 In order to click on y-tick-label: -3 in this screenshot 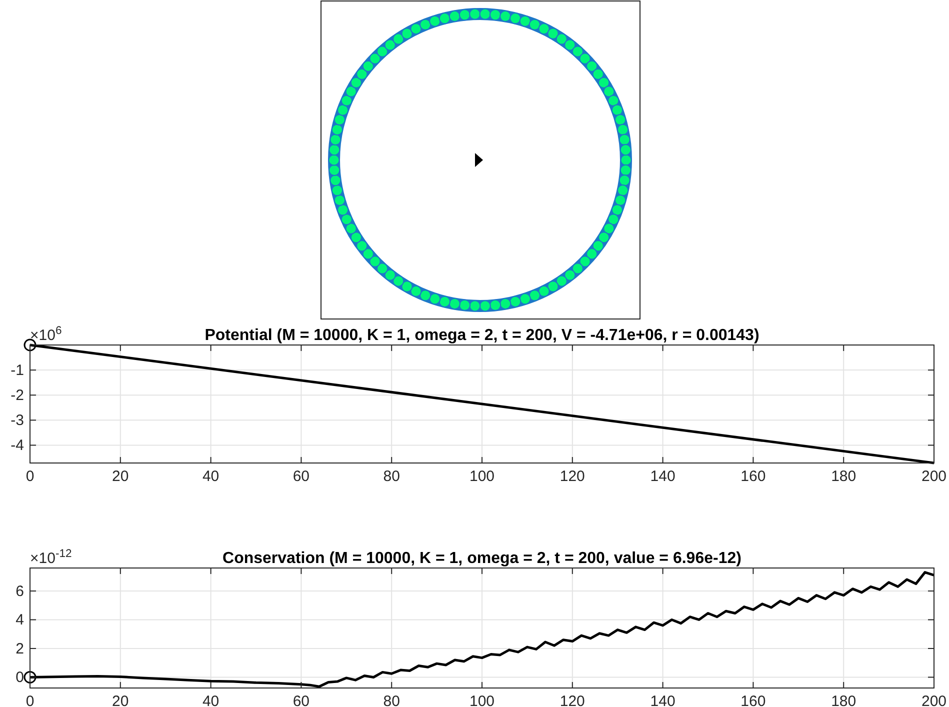, I will do `click(17, 421)`.